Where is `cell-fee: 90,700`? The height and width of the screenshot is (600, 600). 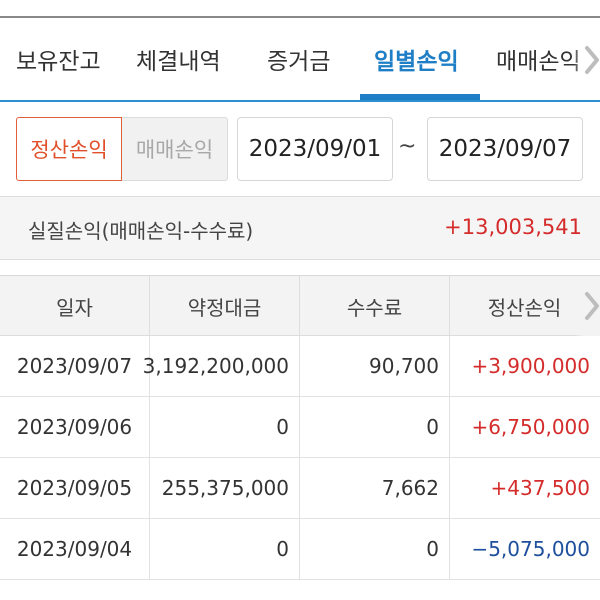 cell-fee: 90,700 is located at coordinates (375, 366).